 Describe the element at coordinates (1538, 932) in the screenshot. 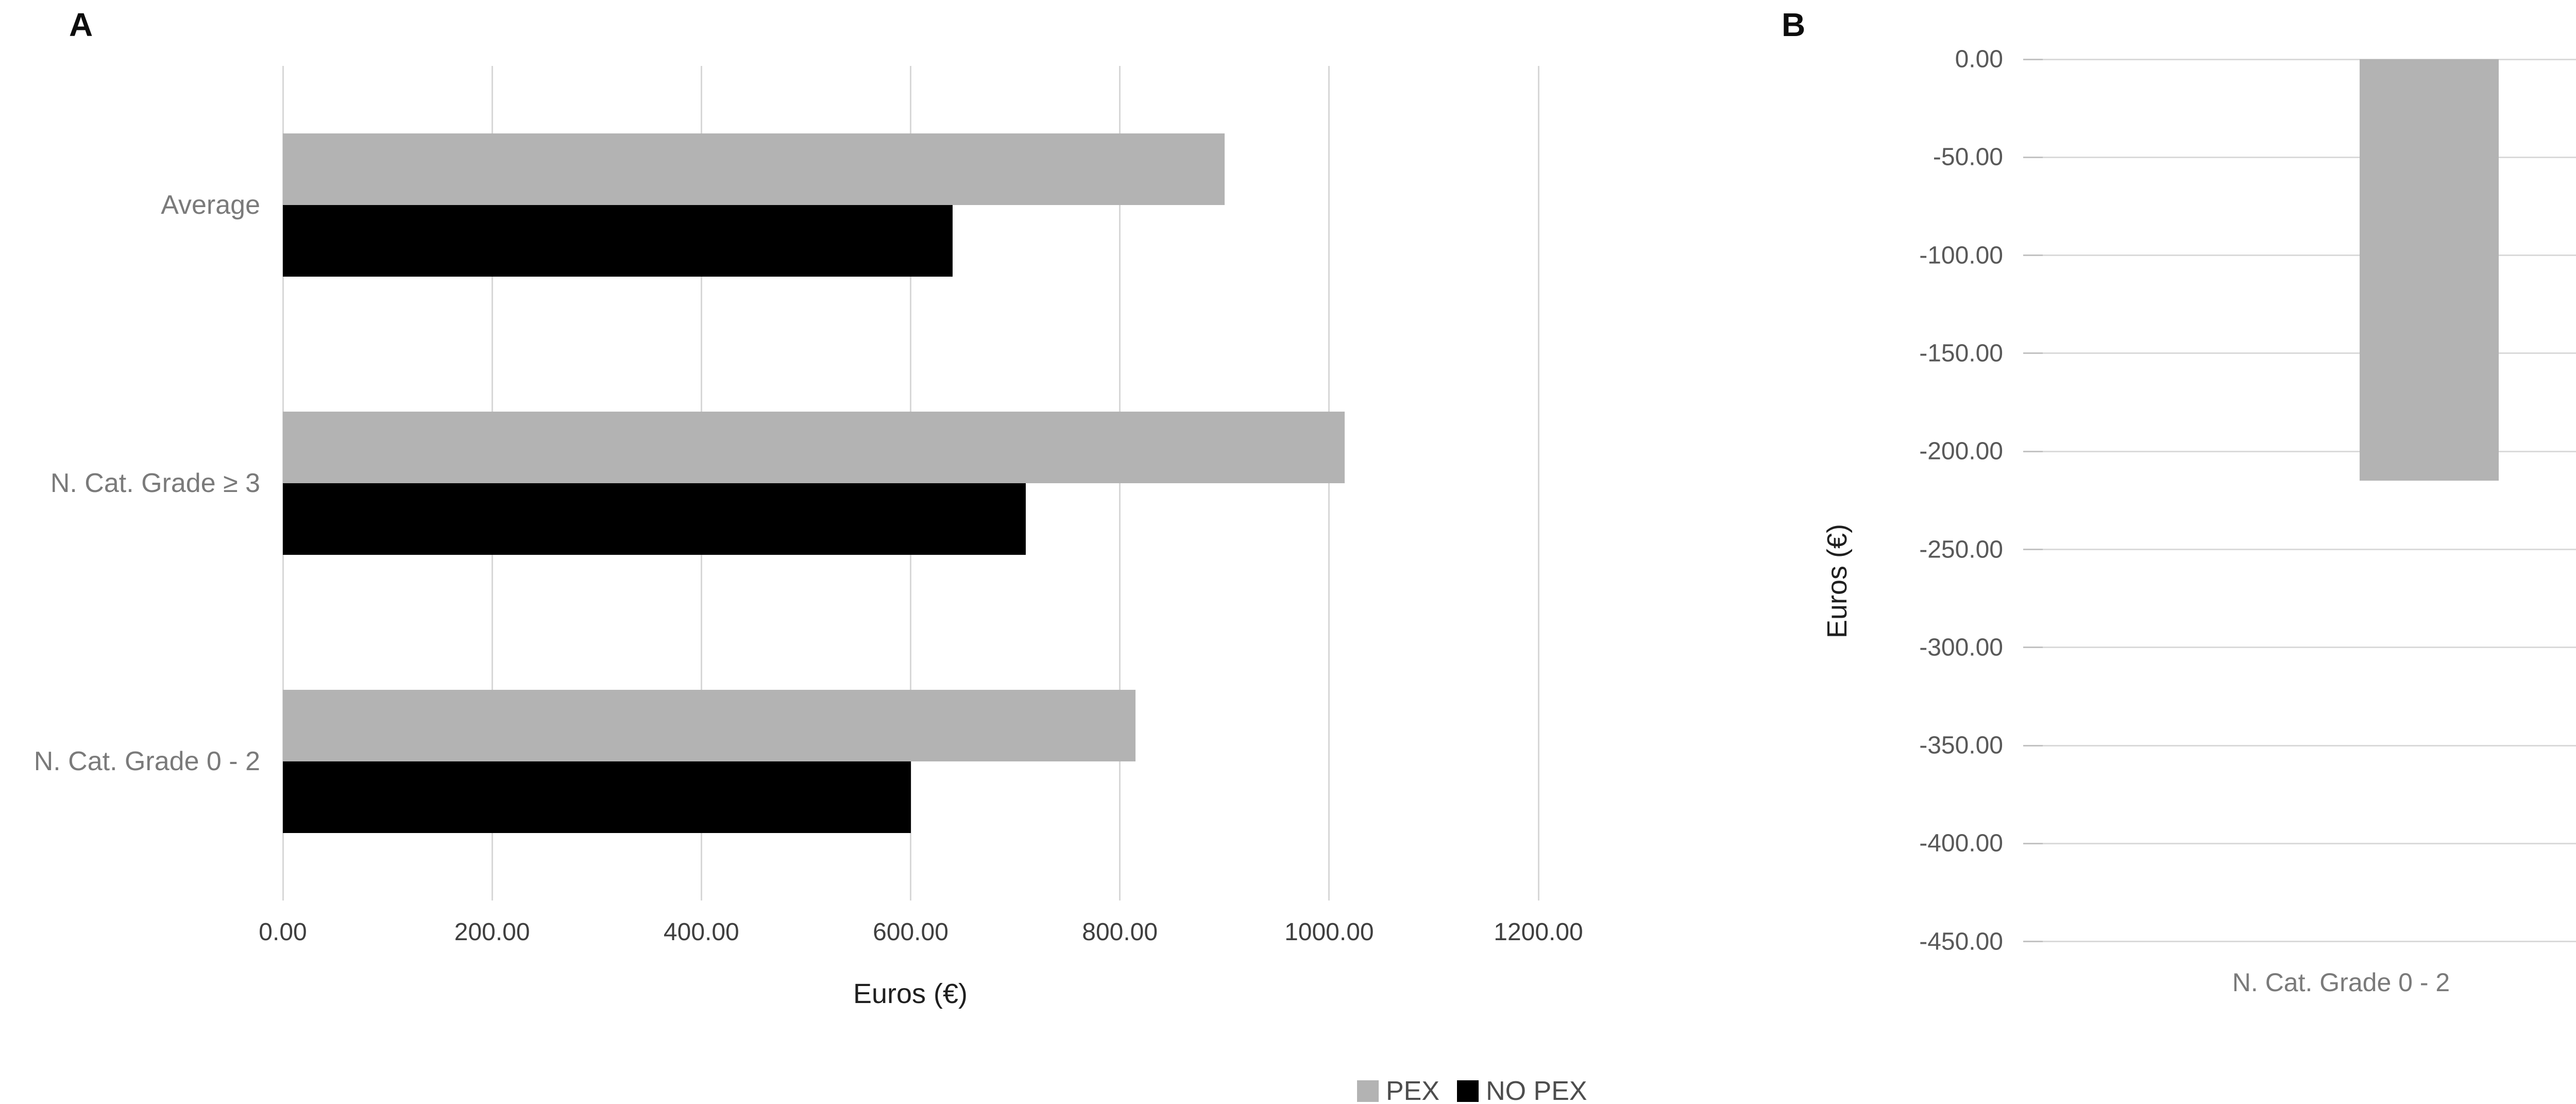

I see `panel-a-x-tick-label: 1200.00` at that location.